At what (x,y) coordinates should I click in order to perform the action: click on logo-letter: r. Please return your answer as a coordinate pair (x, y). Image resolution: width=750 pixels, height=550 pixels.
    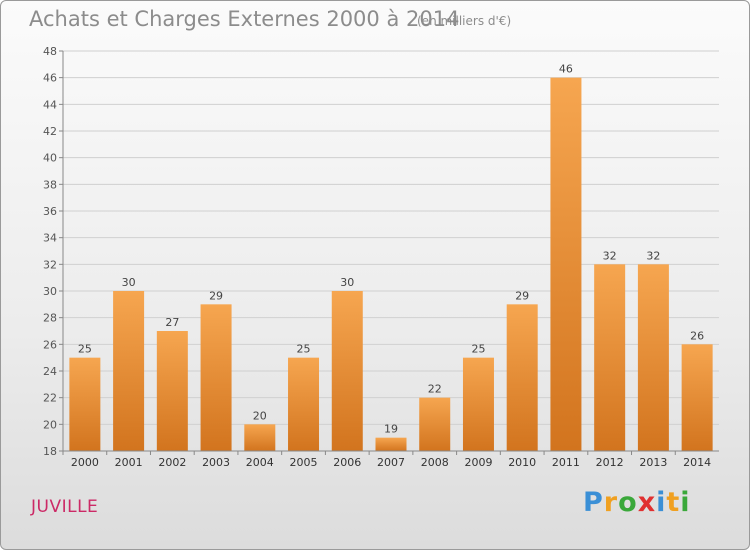
    Looking at the image, I should click on (611, 502).